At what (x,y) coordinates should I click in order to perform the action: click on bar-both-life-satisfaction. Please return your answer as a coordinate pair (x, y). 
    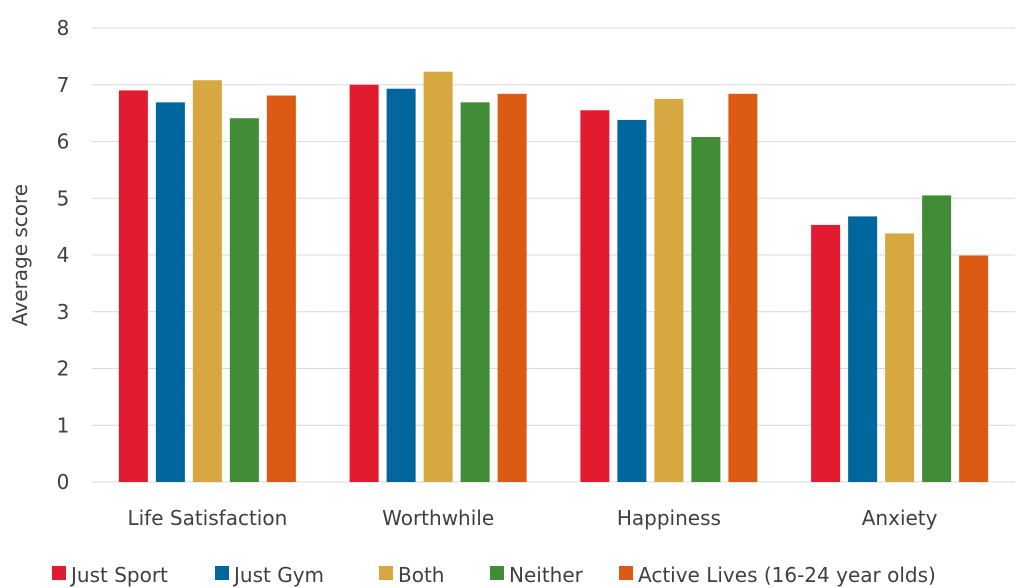
    Looking at the image, I should click on (207, 281).